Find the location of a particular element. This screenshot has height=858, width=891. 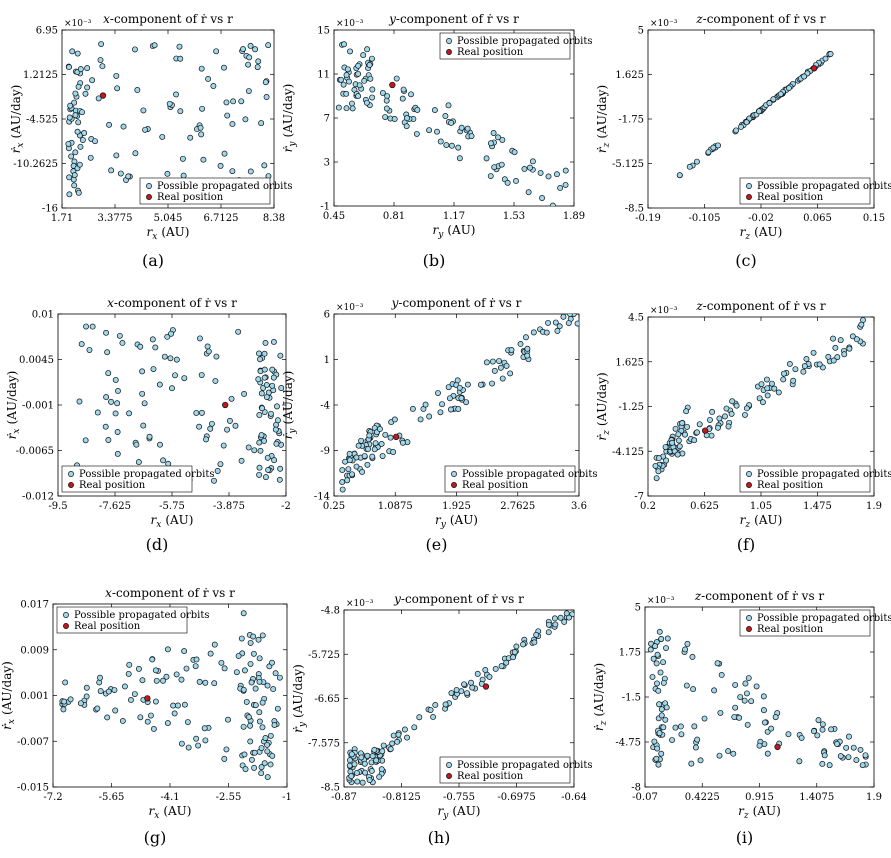

legend-label-possible: Possible propagated orbits is located at coordinates (824, 474).